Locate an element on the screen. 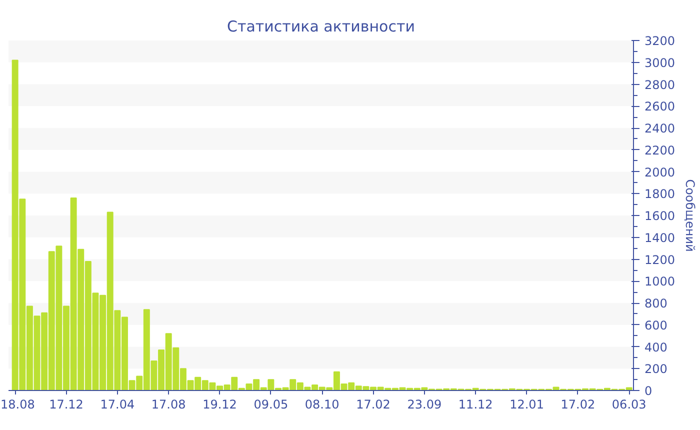 The height and width of the screenshot is (430, 700). y-tick-label: 1600 is located at coordinates (660, 216).